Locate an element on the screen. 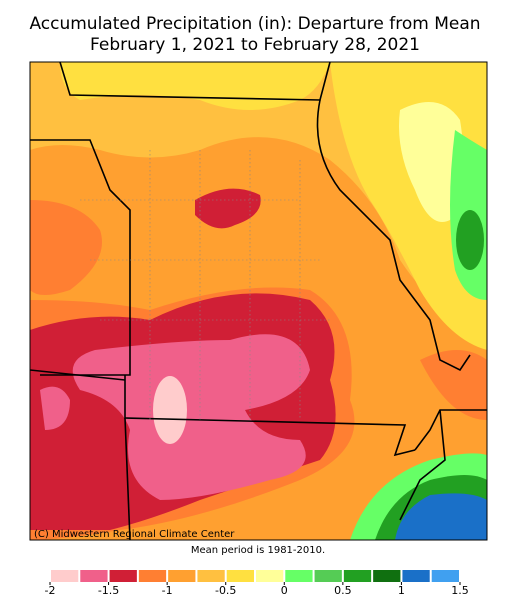 The height and width of the screenshot is (600, 510). note: Mean period is 1981-2010. is located at coordinates (258, 550).